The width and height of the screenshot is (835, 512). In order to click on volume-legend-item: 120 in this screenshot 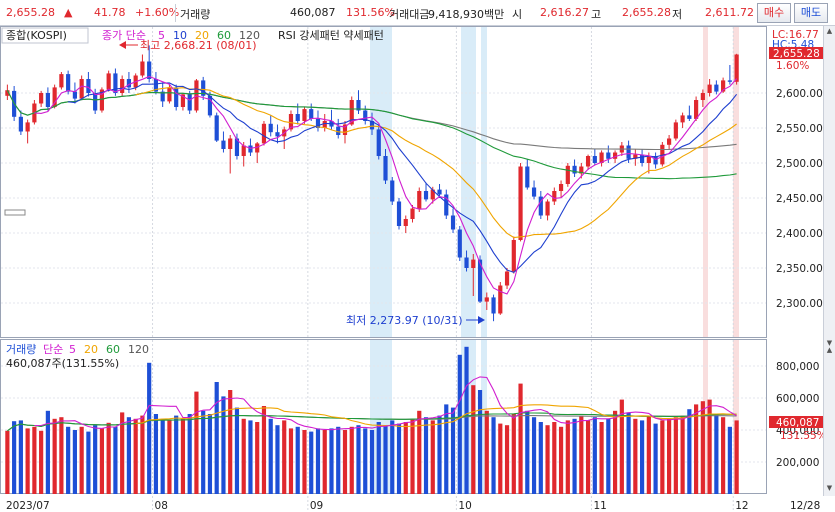, I will do `click(138, 349)`.